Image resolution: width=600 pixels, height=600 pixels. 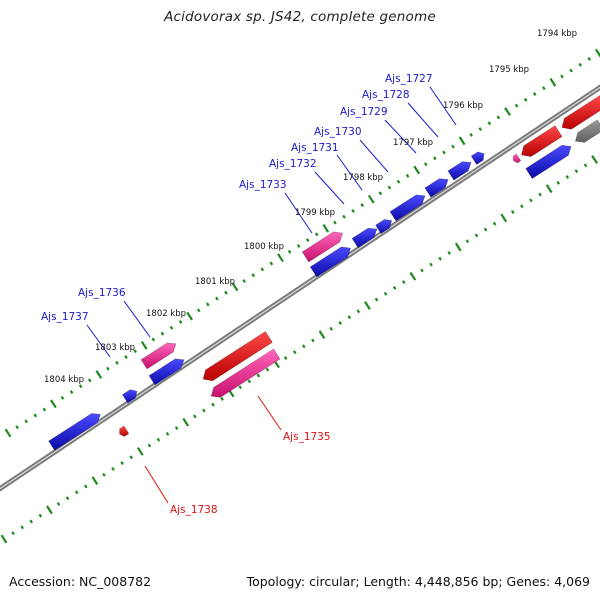 What do you see at coordinates (338, 132) in the screenshot?
I see `gene-label-forward: Ajs_1730` at bounding box center [338, 132].